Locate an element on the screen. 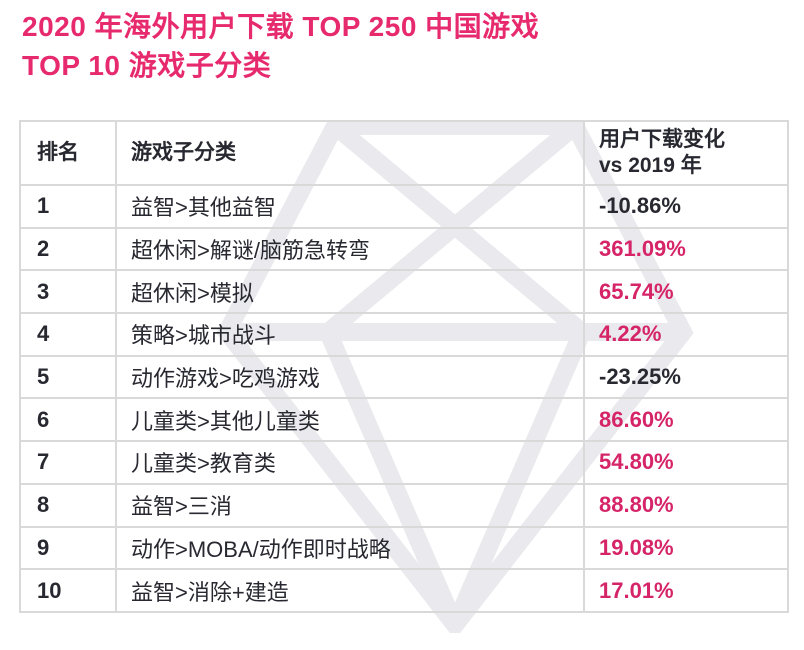  table-row: 4 策略>城市战斗 4.22% is located at coordinates (404, 334).